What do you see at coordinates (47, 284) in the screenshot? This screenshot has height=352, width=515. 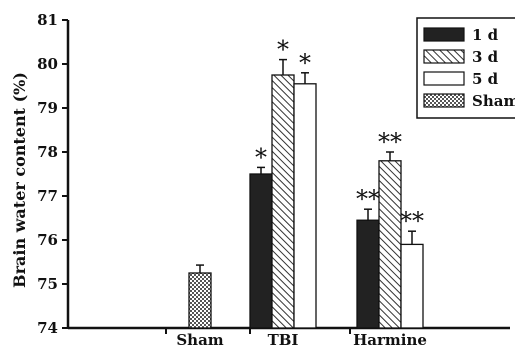 I see `y-tick-label: 75` at bounding box center [47, 284].